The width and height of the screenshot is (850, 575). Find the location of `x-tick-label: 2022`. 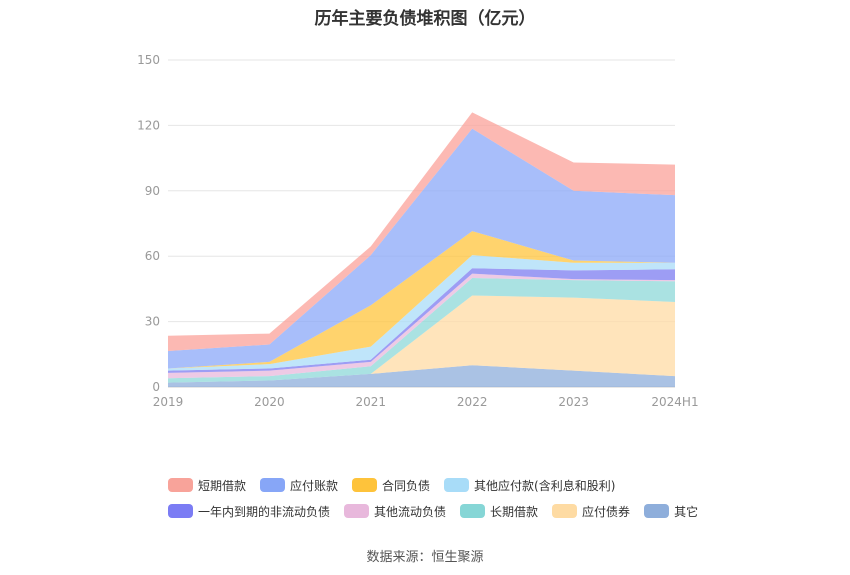

x-tick-label: 2022 is located at coordinates (472, 402).